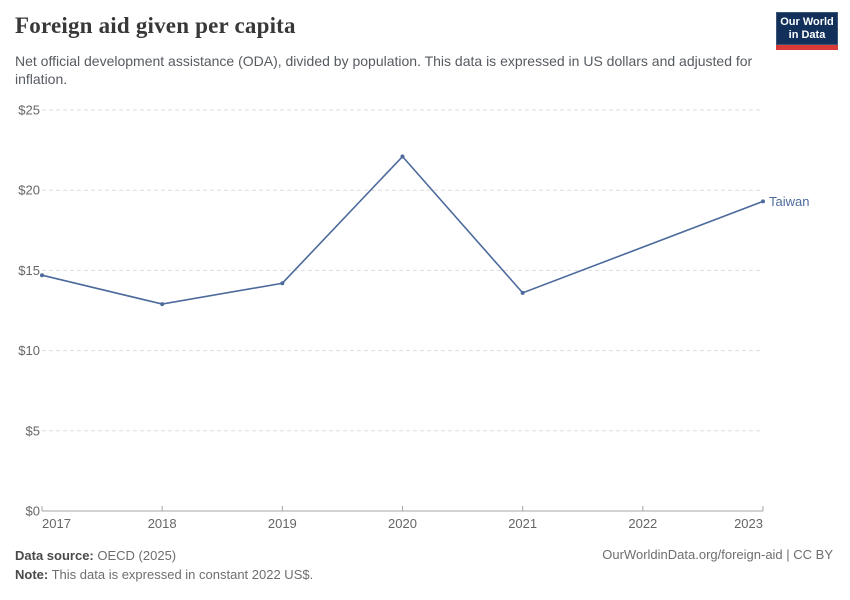 The image size is (850, 600). What do you see at coordinates (29, 350) in the screenshot?
I see `y-axis-tick-label: $10` at bounding box center [29, 350].